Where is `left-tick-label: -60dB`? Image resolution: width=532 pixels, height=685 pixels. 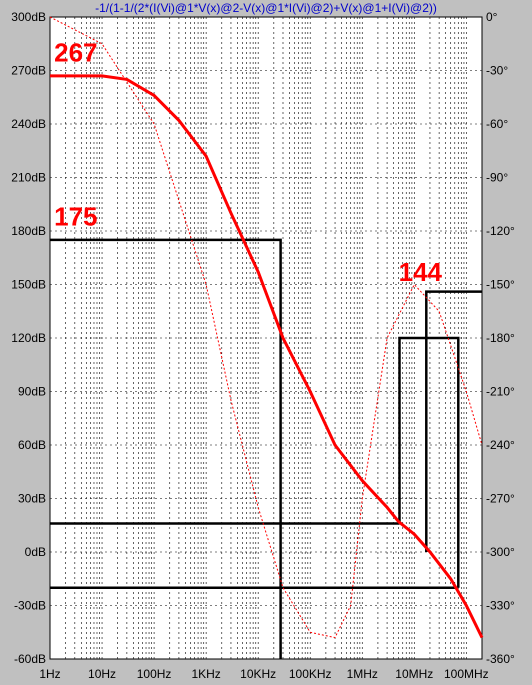 left-tick-label: -60dB is located at coordinates (30, 659).